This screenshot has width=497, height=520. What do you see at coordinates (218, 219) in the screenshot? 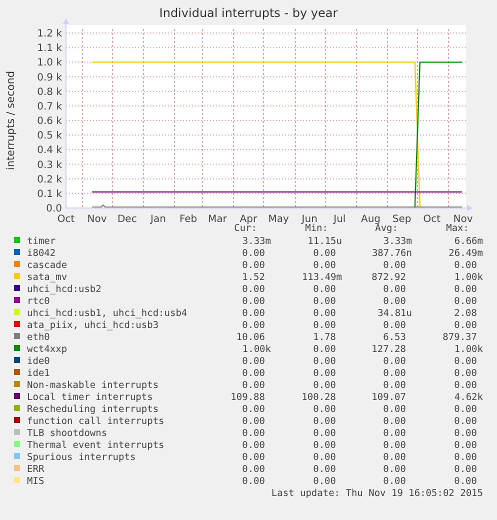
I see `x-tick-label: Mar` at bounding box center [218, 219].